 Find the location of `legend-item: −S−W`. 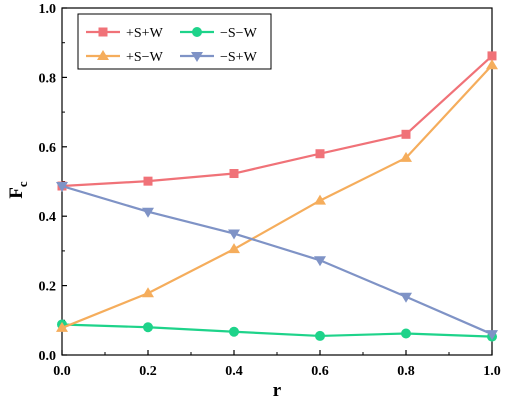

legend-item: −S−W is located at coordinates (219, 33).